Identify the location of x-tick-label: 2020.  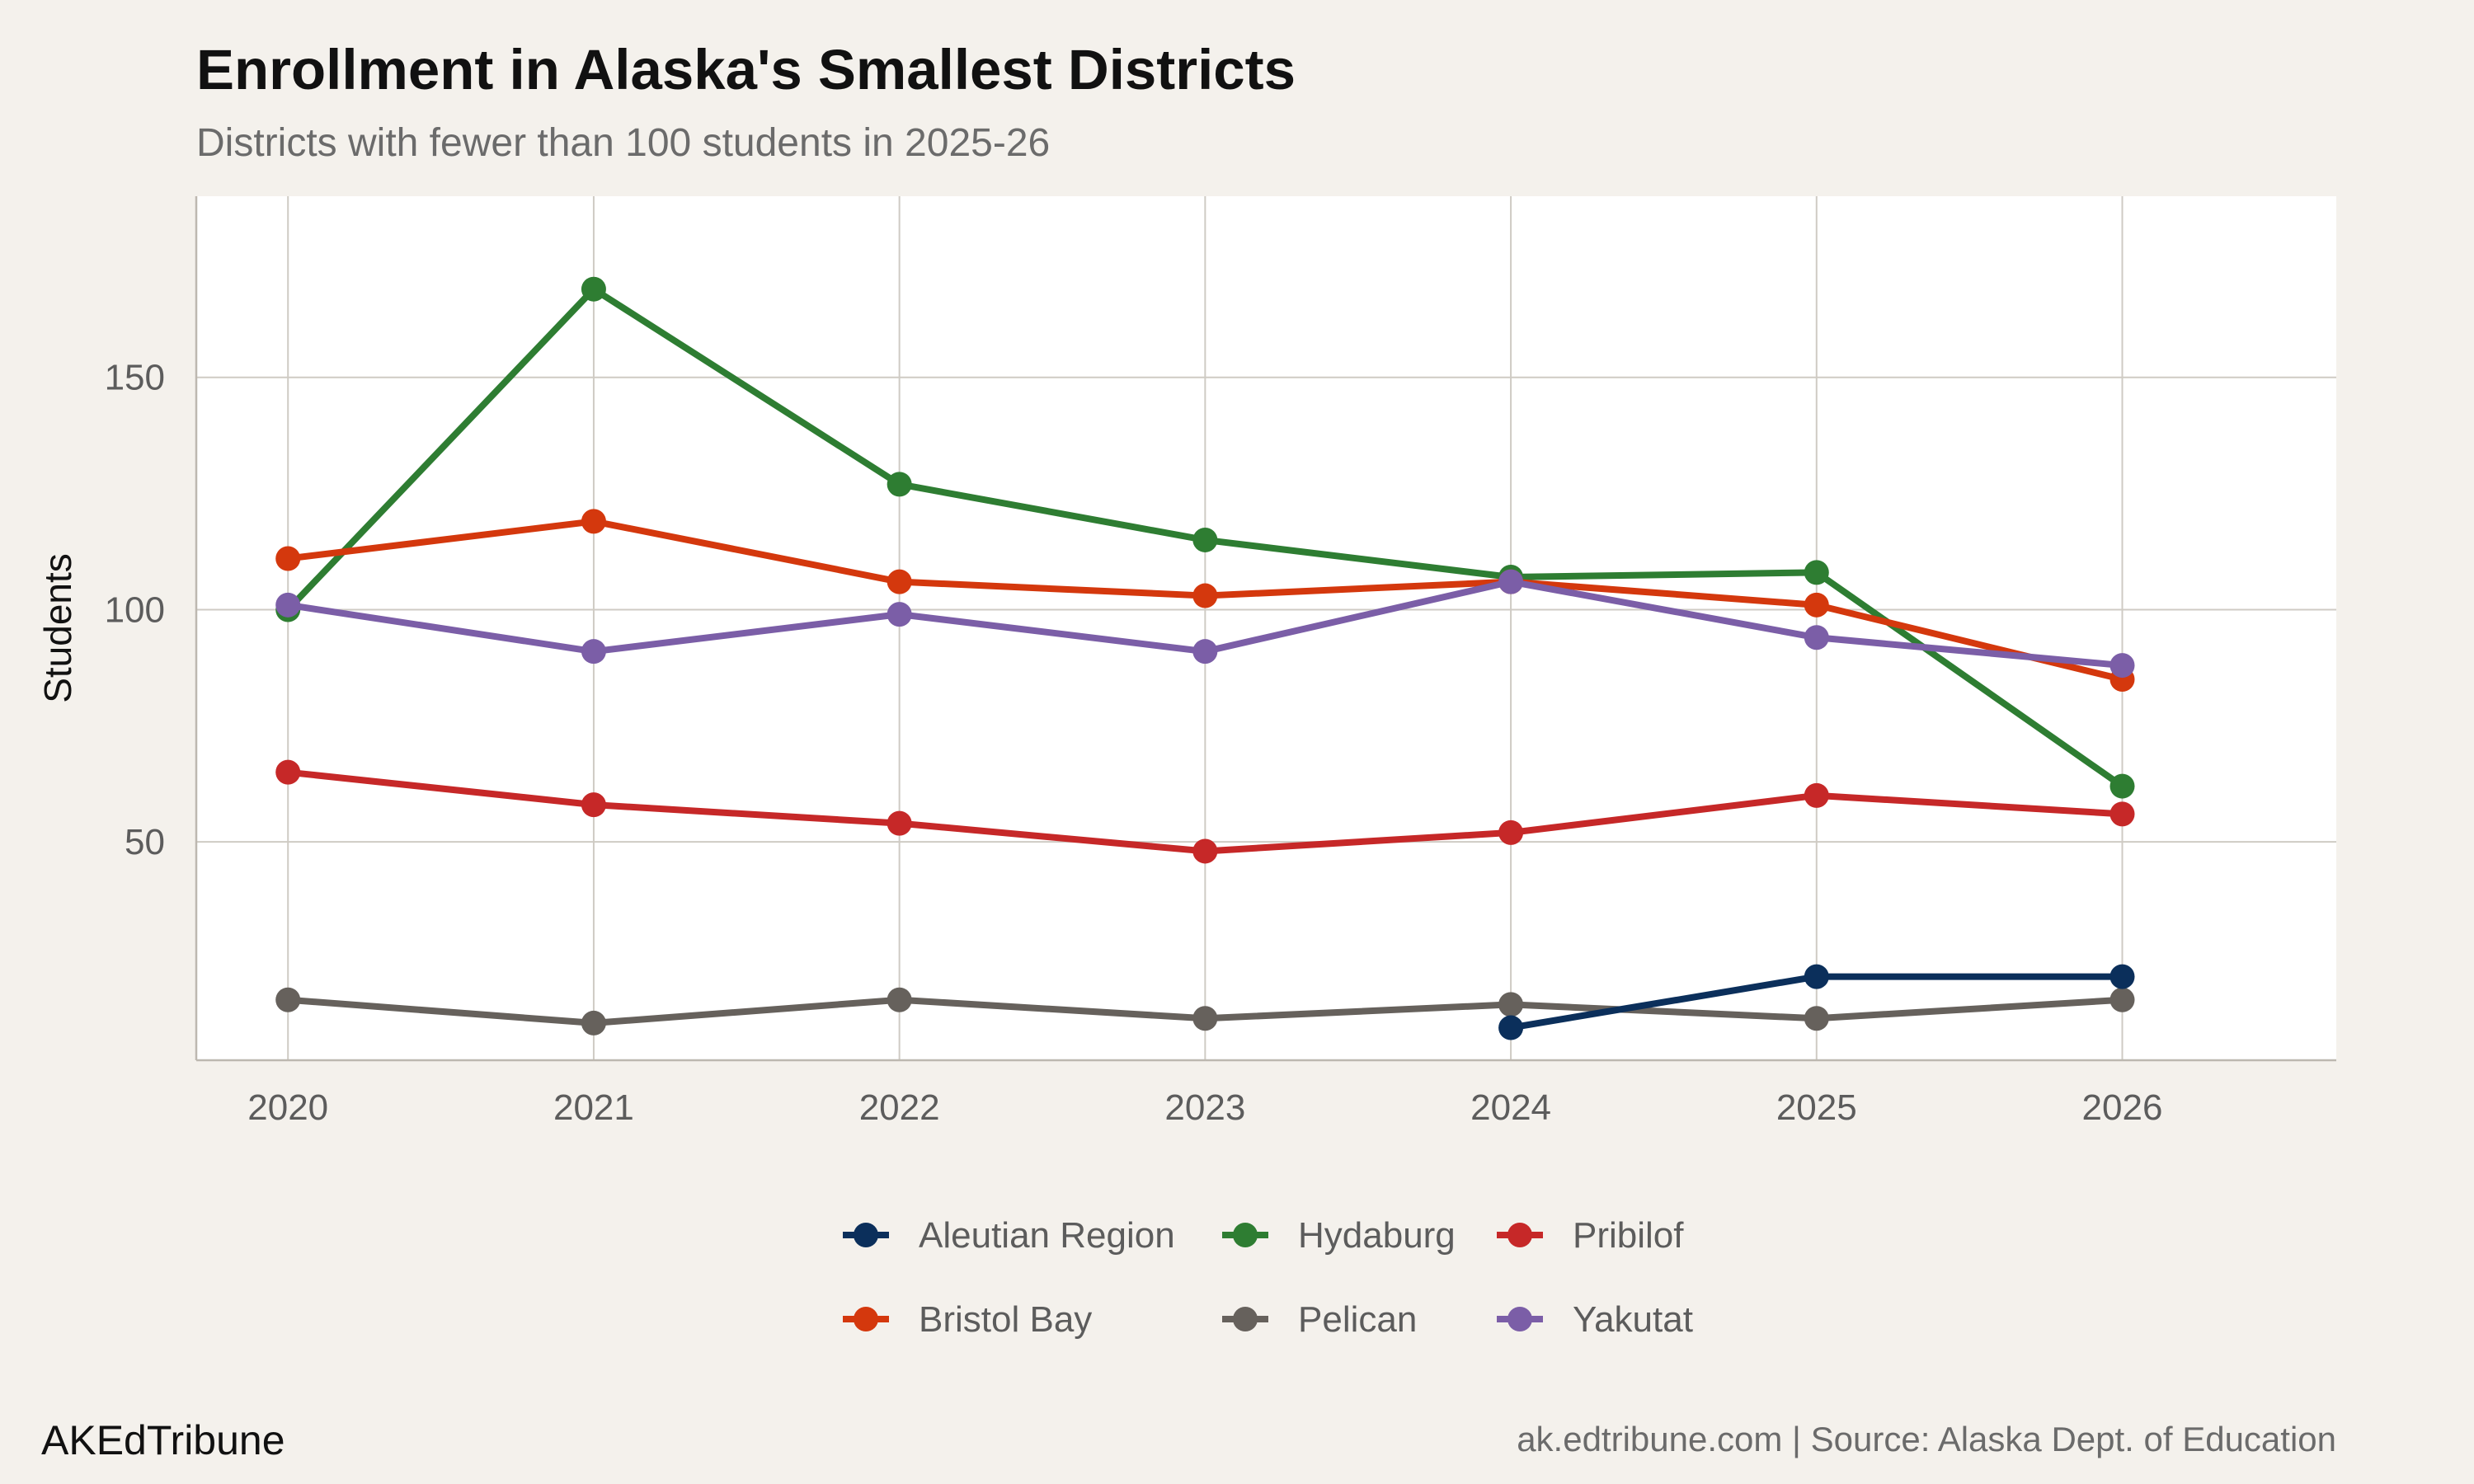
(287, 1107).